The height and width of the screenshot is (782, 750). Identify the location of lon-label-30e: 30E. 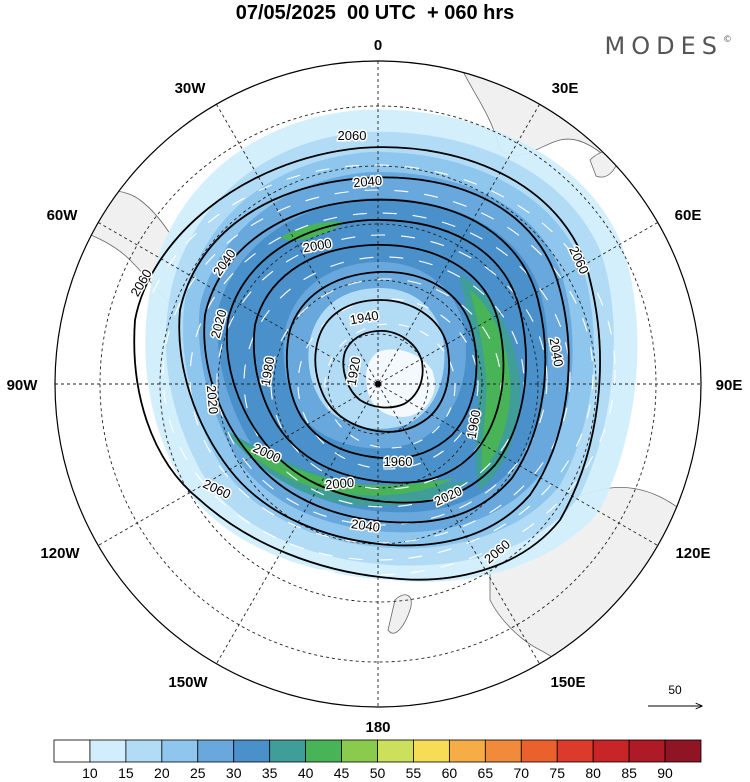
(565, 88).